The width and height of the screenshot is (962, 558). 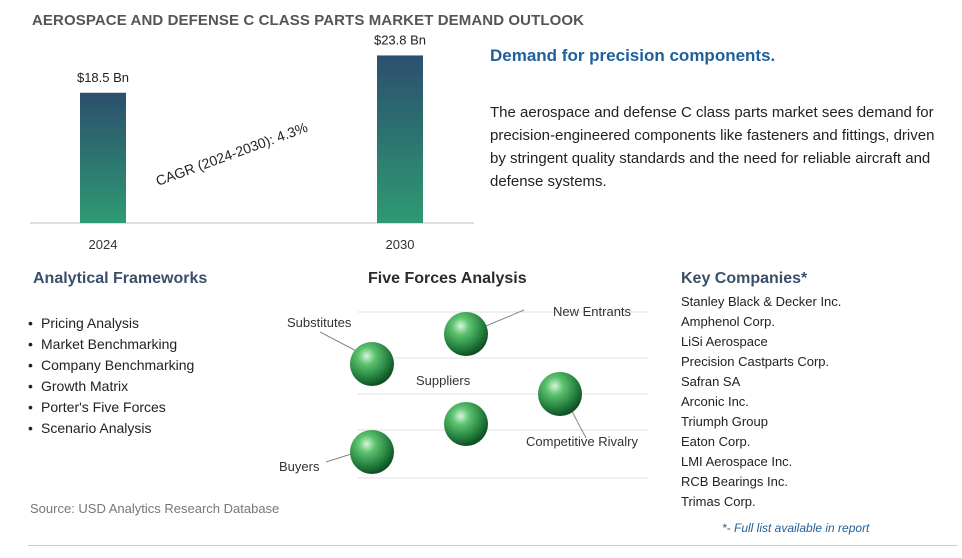 I want to click on label-suppliers: Suppliers, so click(x=443, y=380).